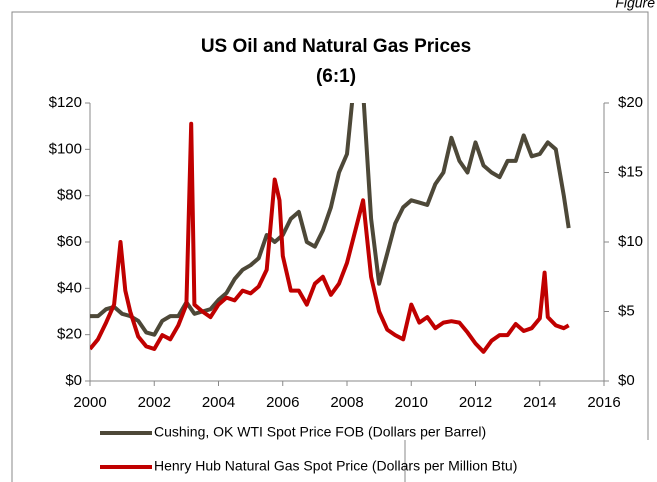 The height and width of the screenshot is (482, 657). Describe the element at coordinates (475, 402) in the screenshot. I see `x-tick-label: 2012` at that location.